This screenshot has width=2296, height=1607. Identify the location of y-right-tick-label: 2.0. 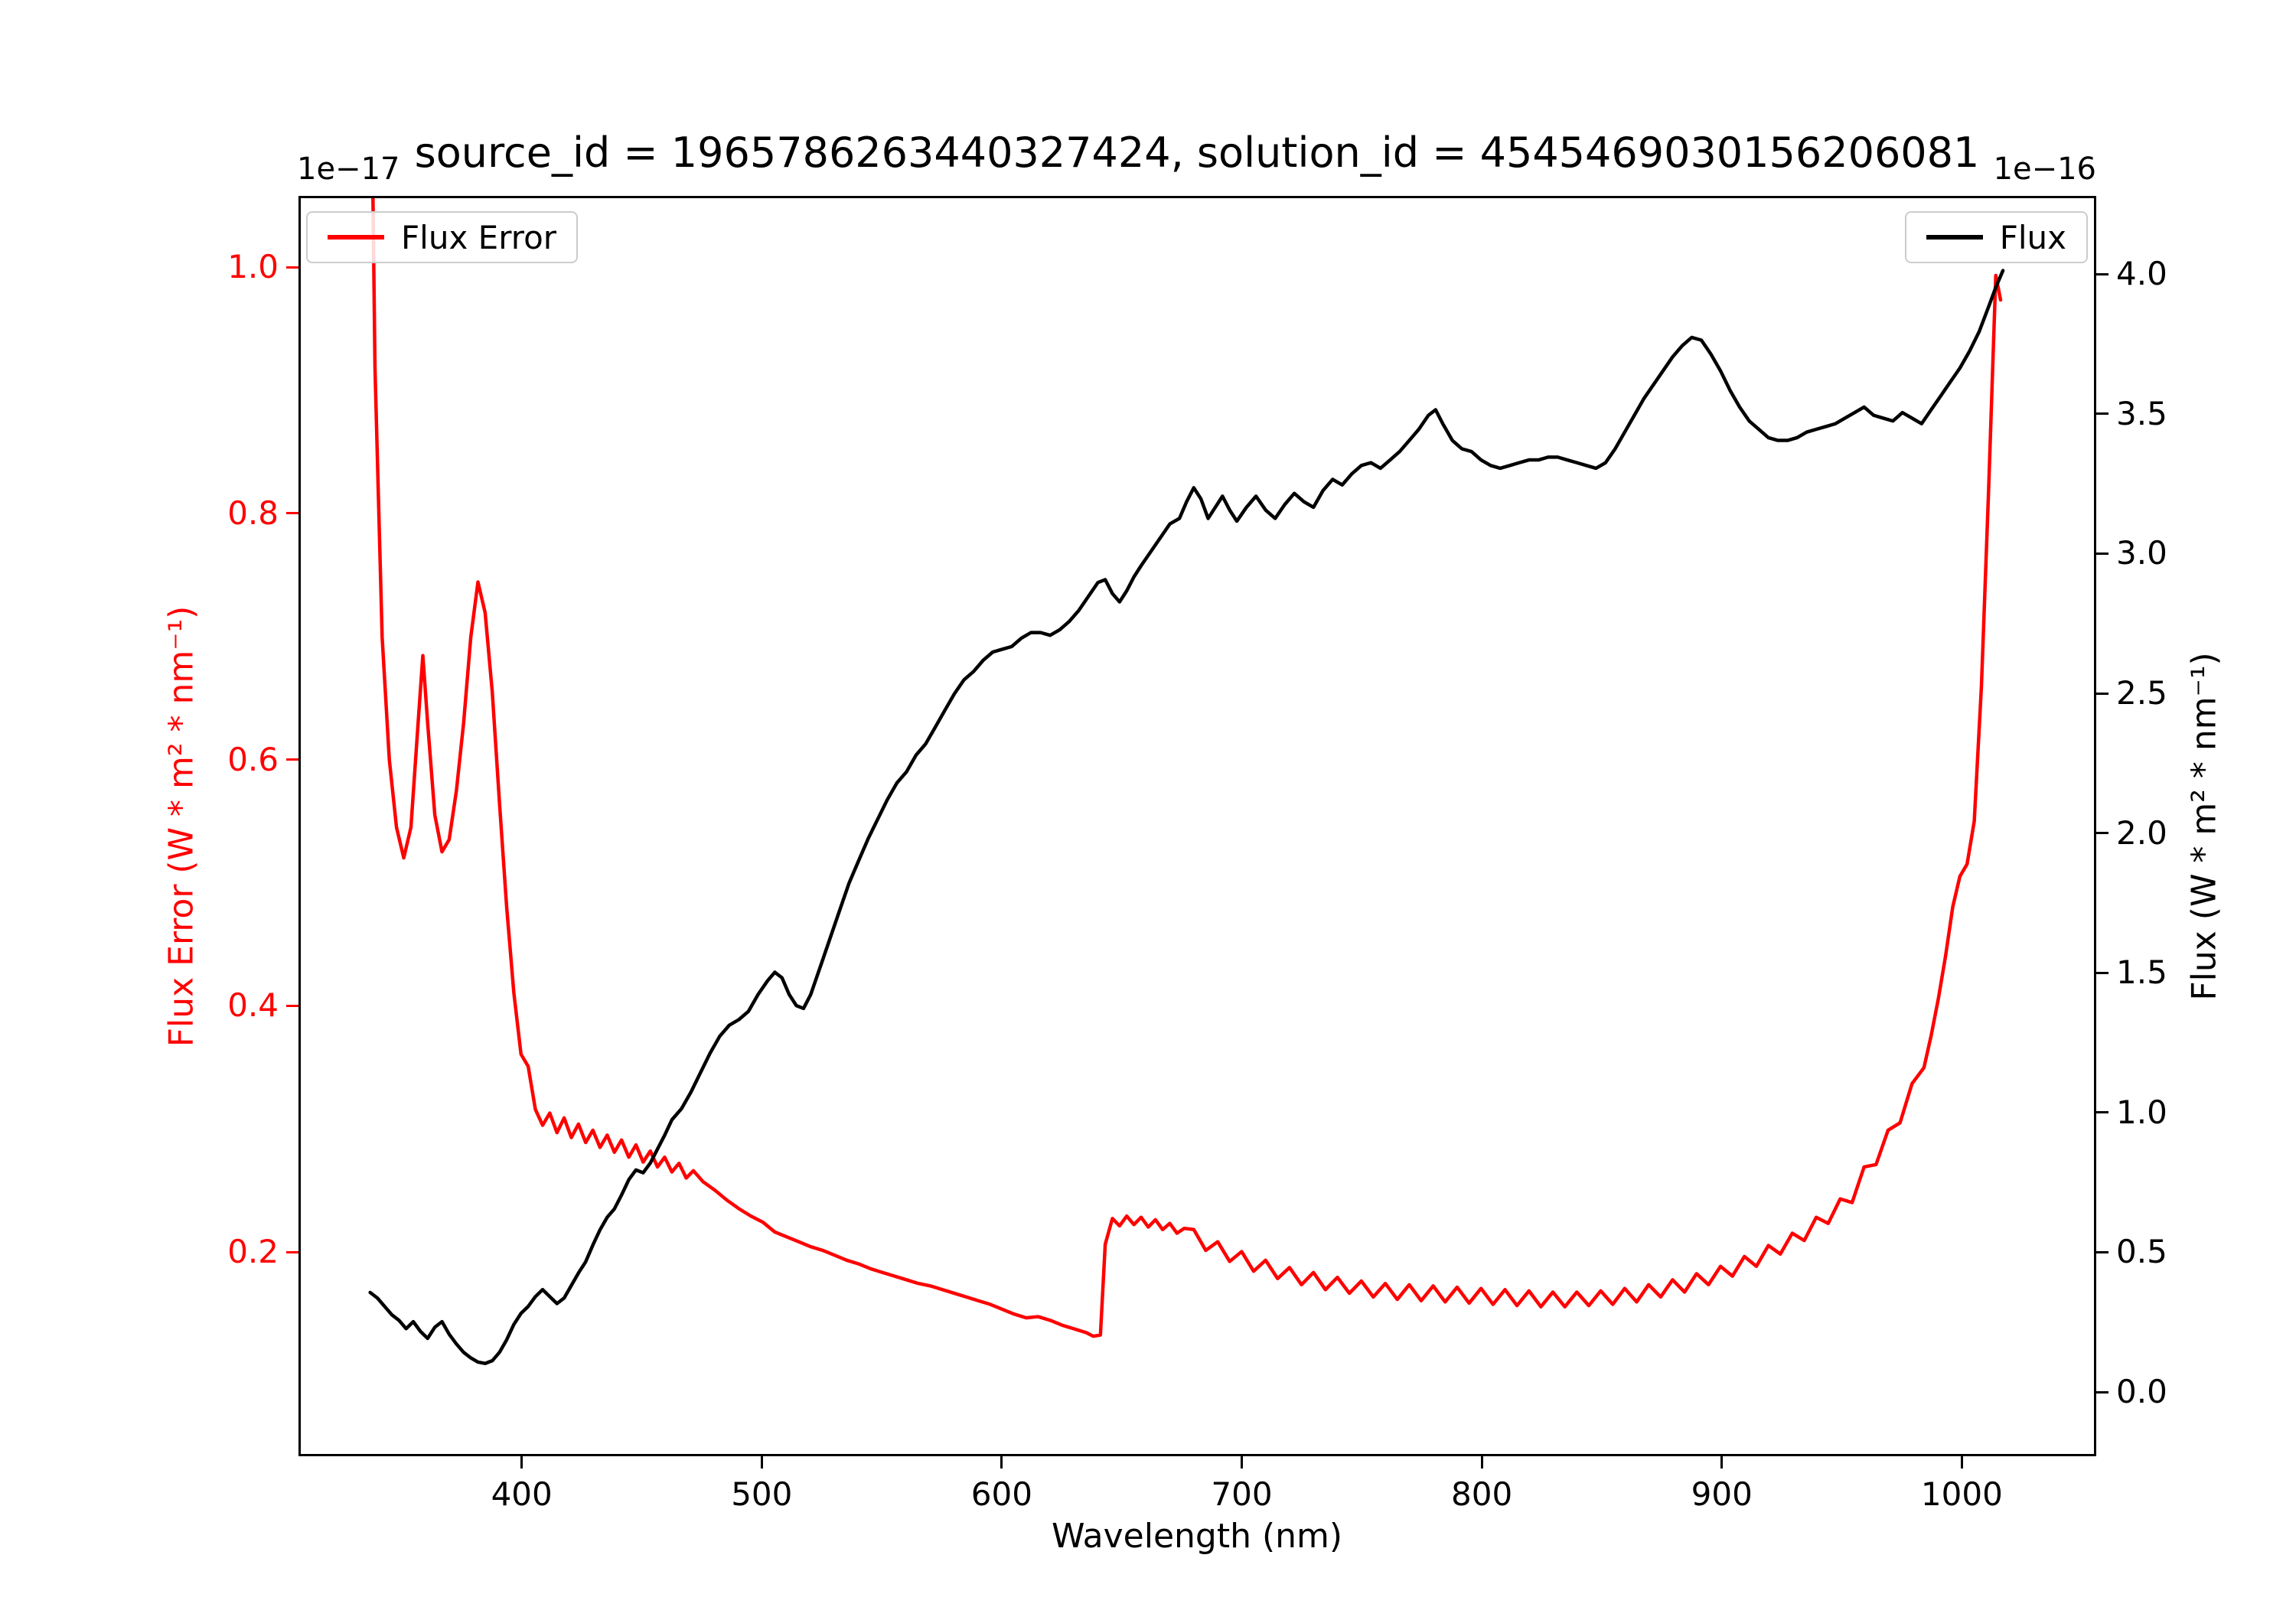
(2141, 832).